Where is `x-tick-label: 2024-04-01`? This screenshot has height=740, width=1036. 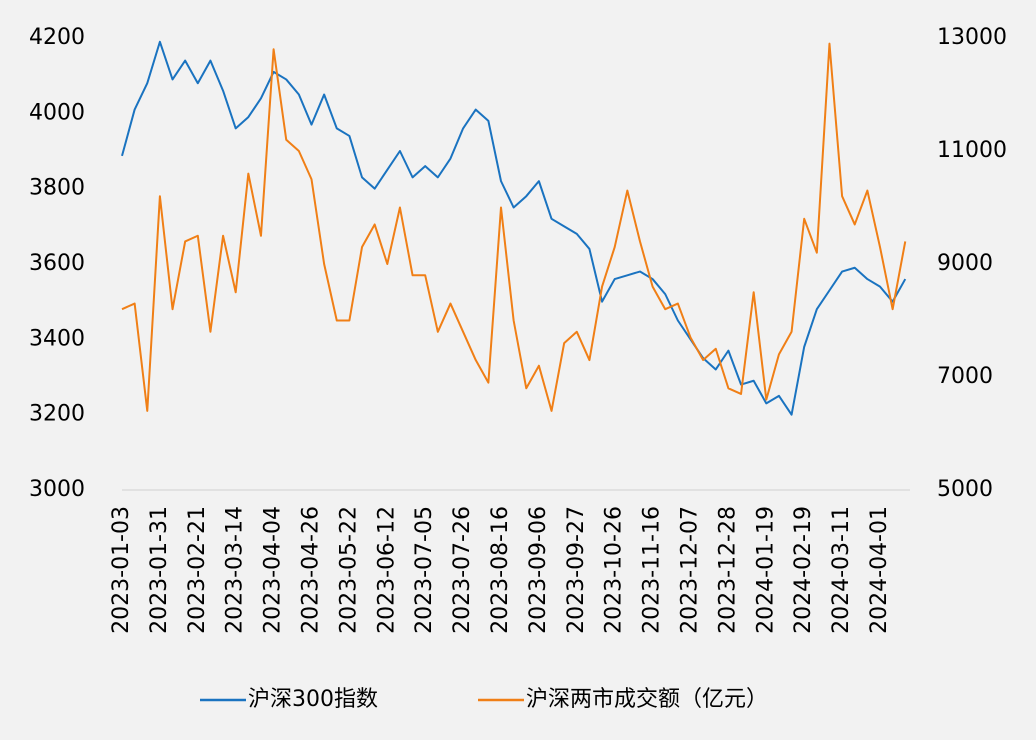 x-tick-label: 2024-04-01 is located at coordinates (879, 570).